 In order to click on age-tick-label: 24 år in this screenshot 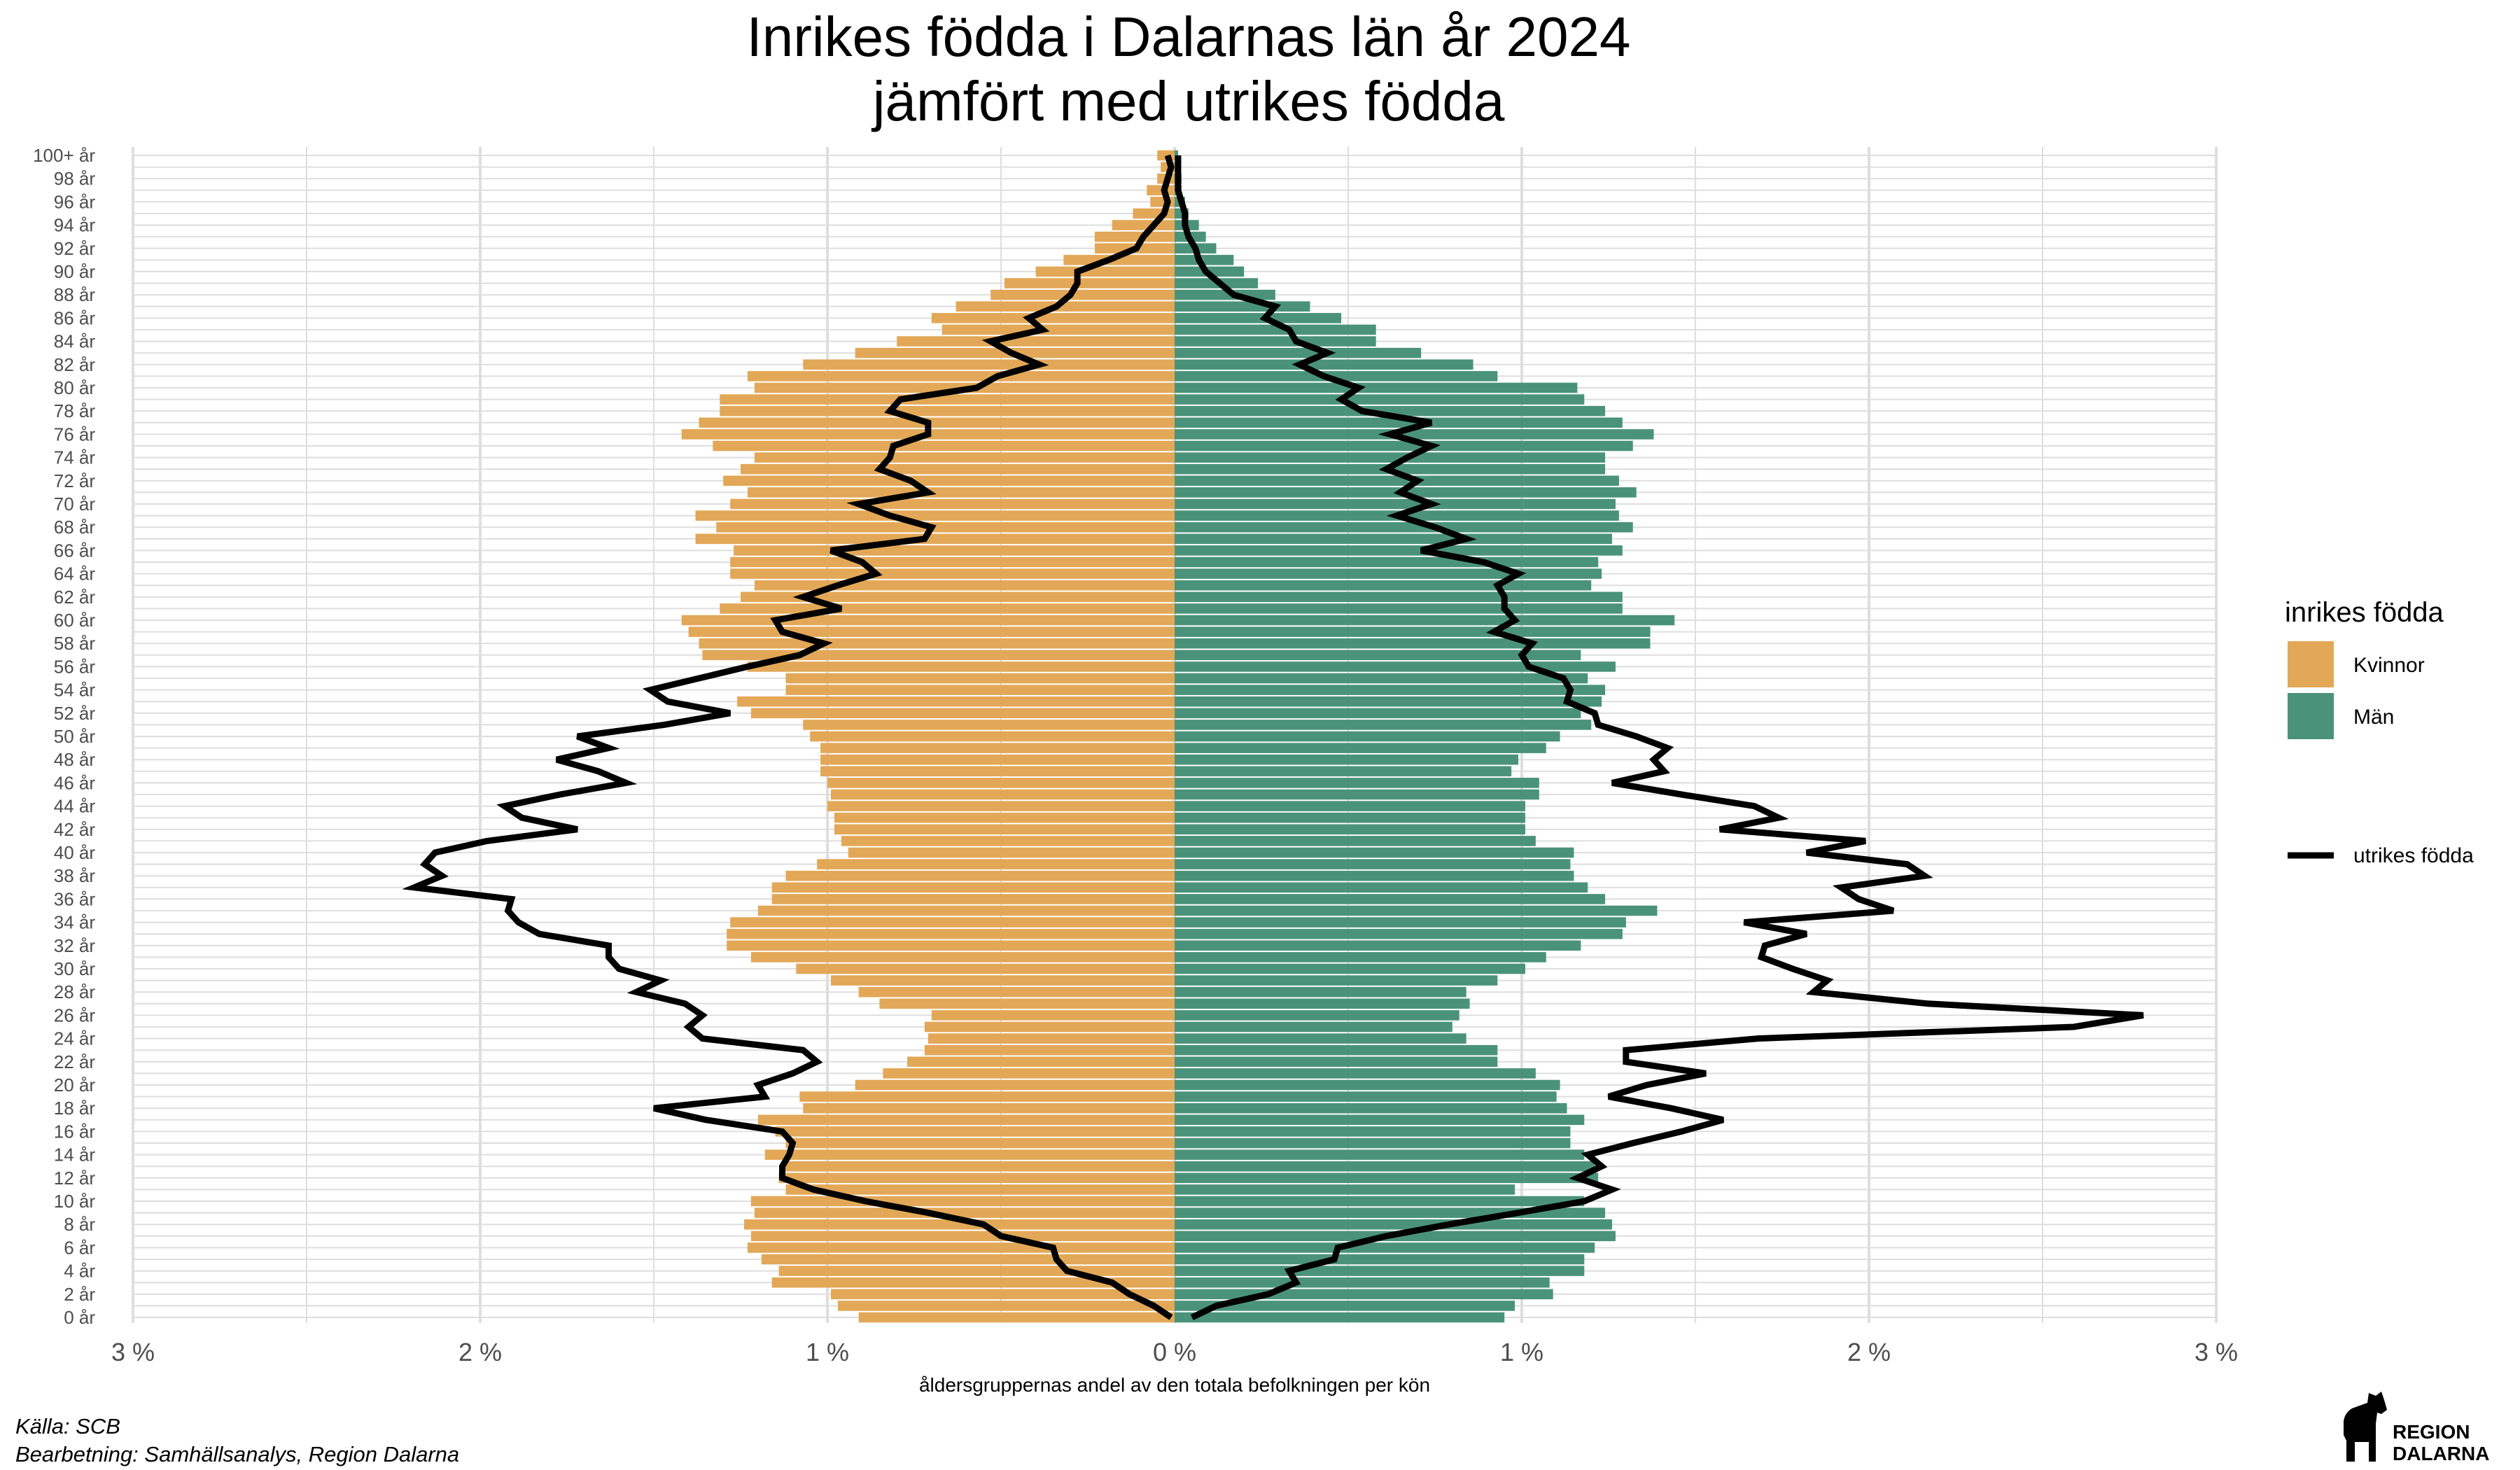, I will do `click(75, 1038)`.